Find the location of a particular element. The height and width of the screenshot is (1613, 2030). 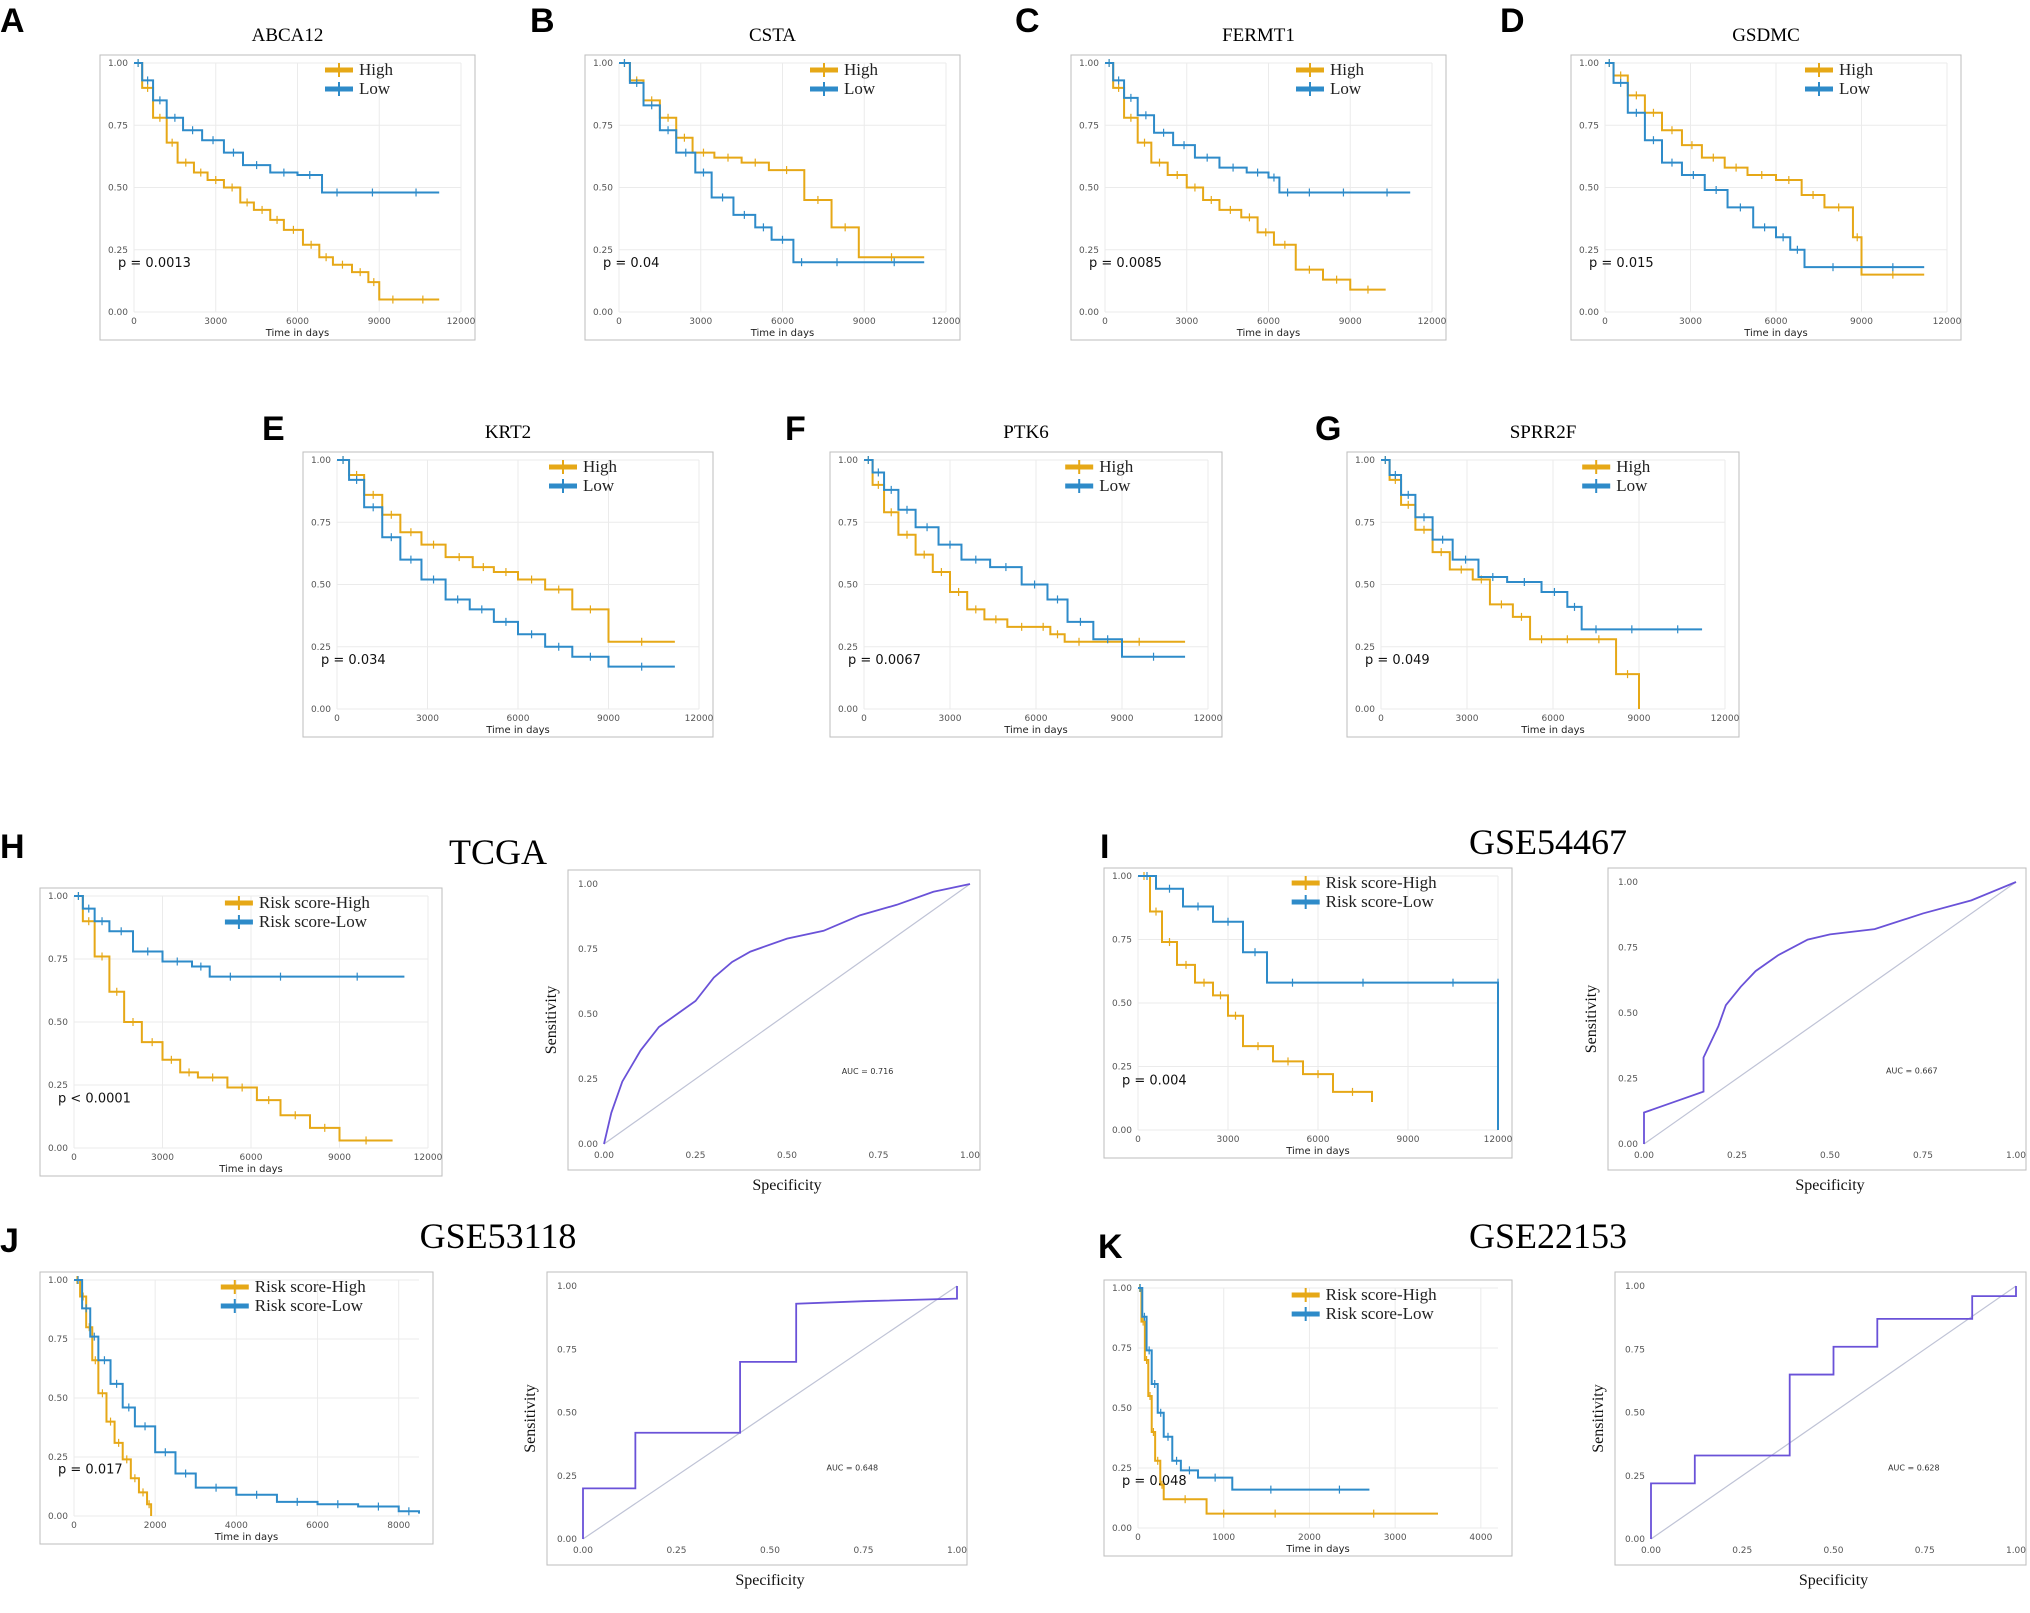

legend-label: Risk score-Low is located at coordinates (1380, 901).